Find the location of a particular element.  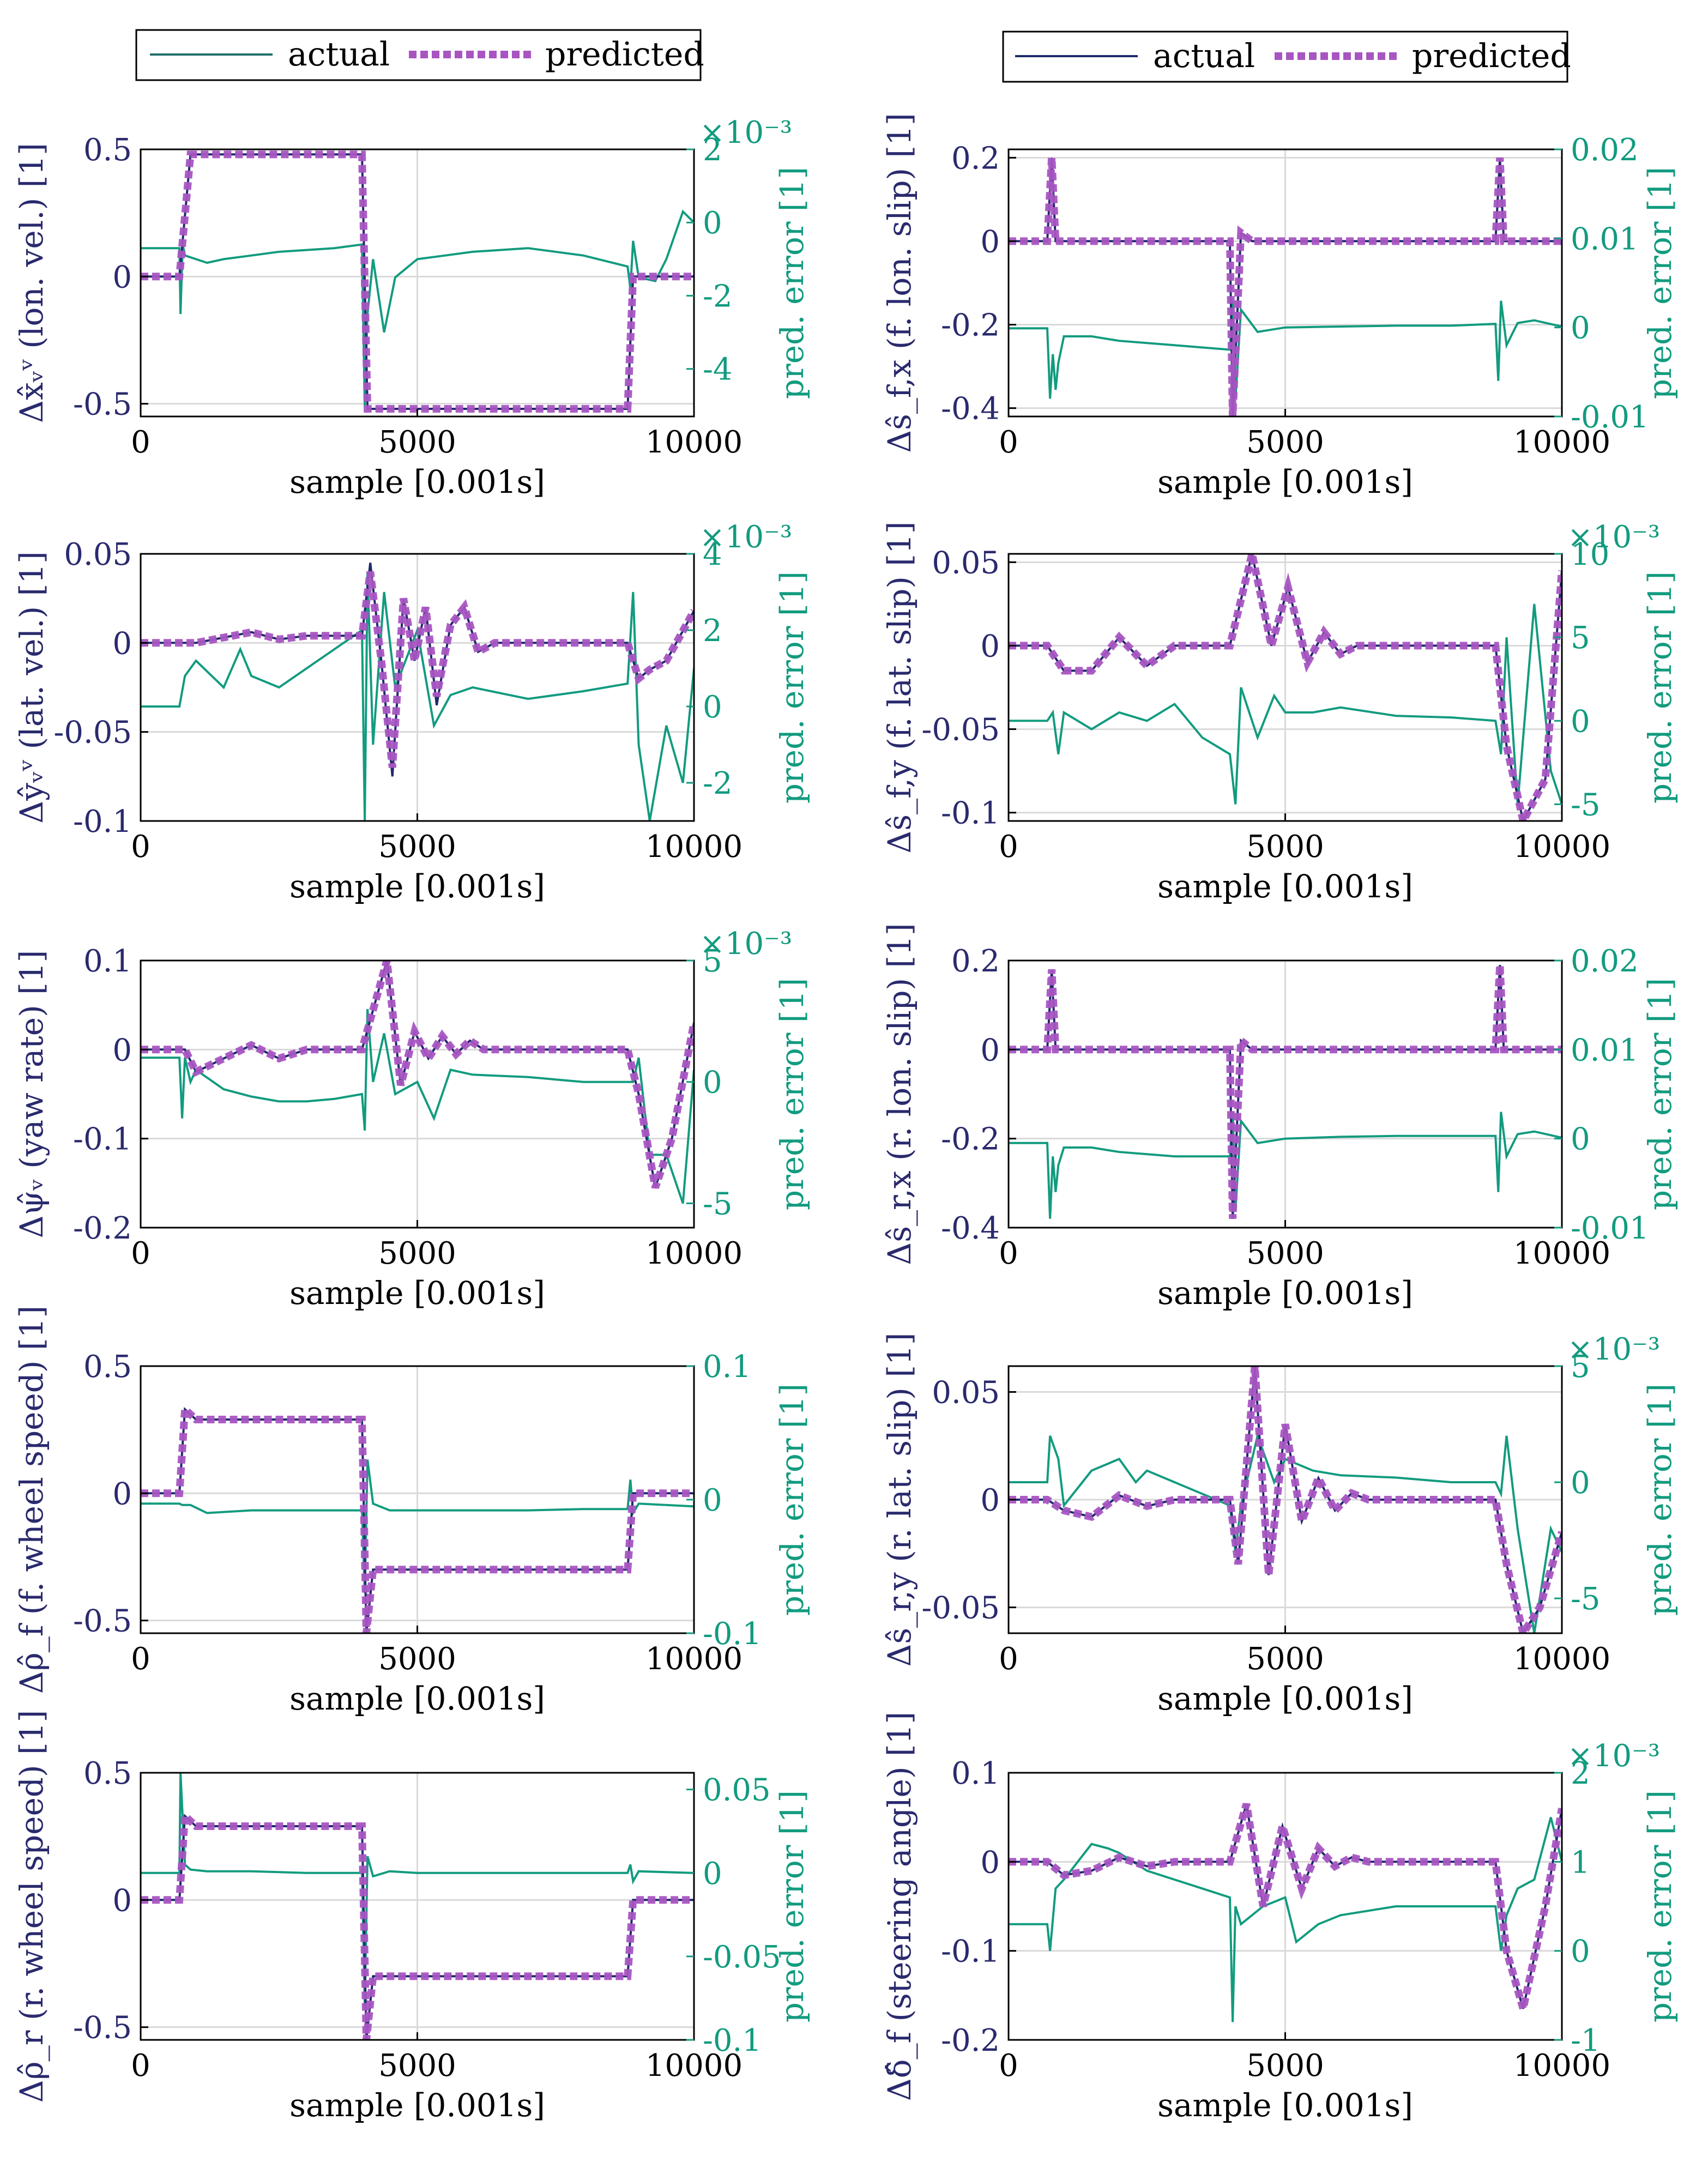

legend-left: actual predicted is located at coordinates (419, 55).